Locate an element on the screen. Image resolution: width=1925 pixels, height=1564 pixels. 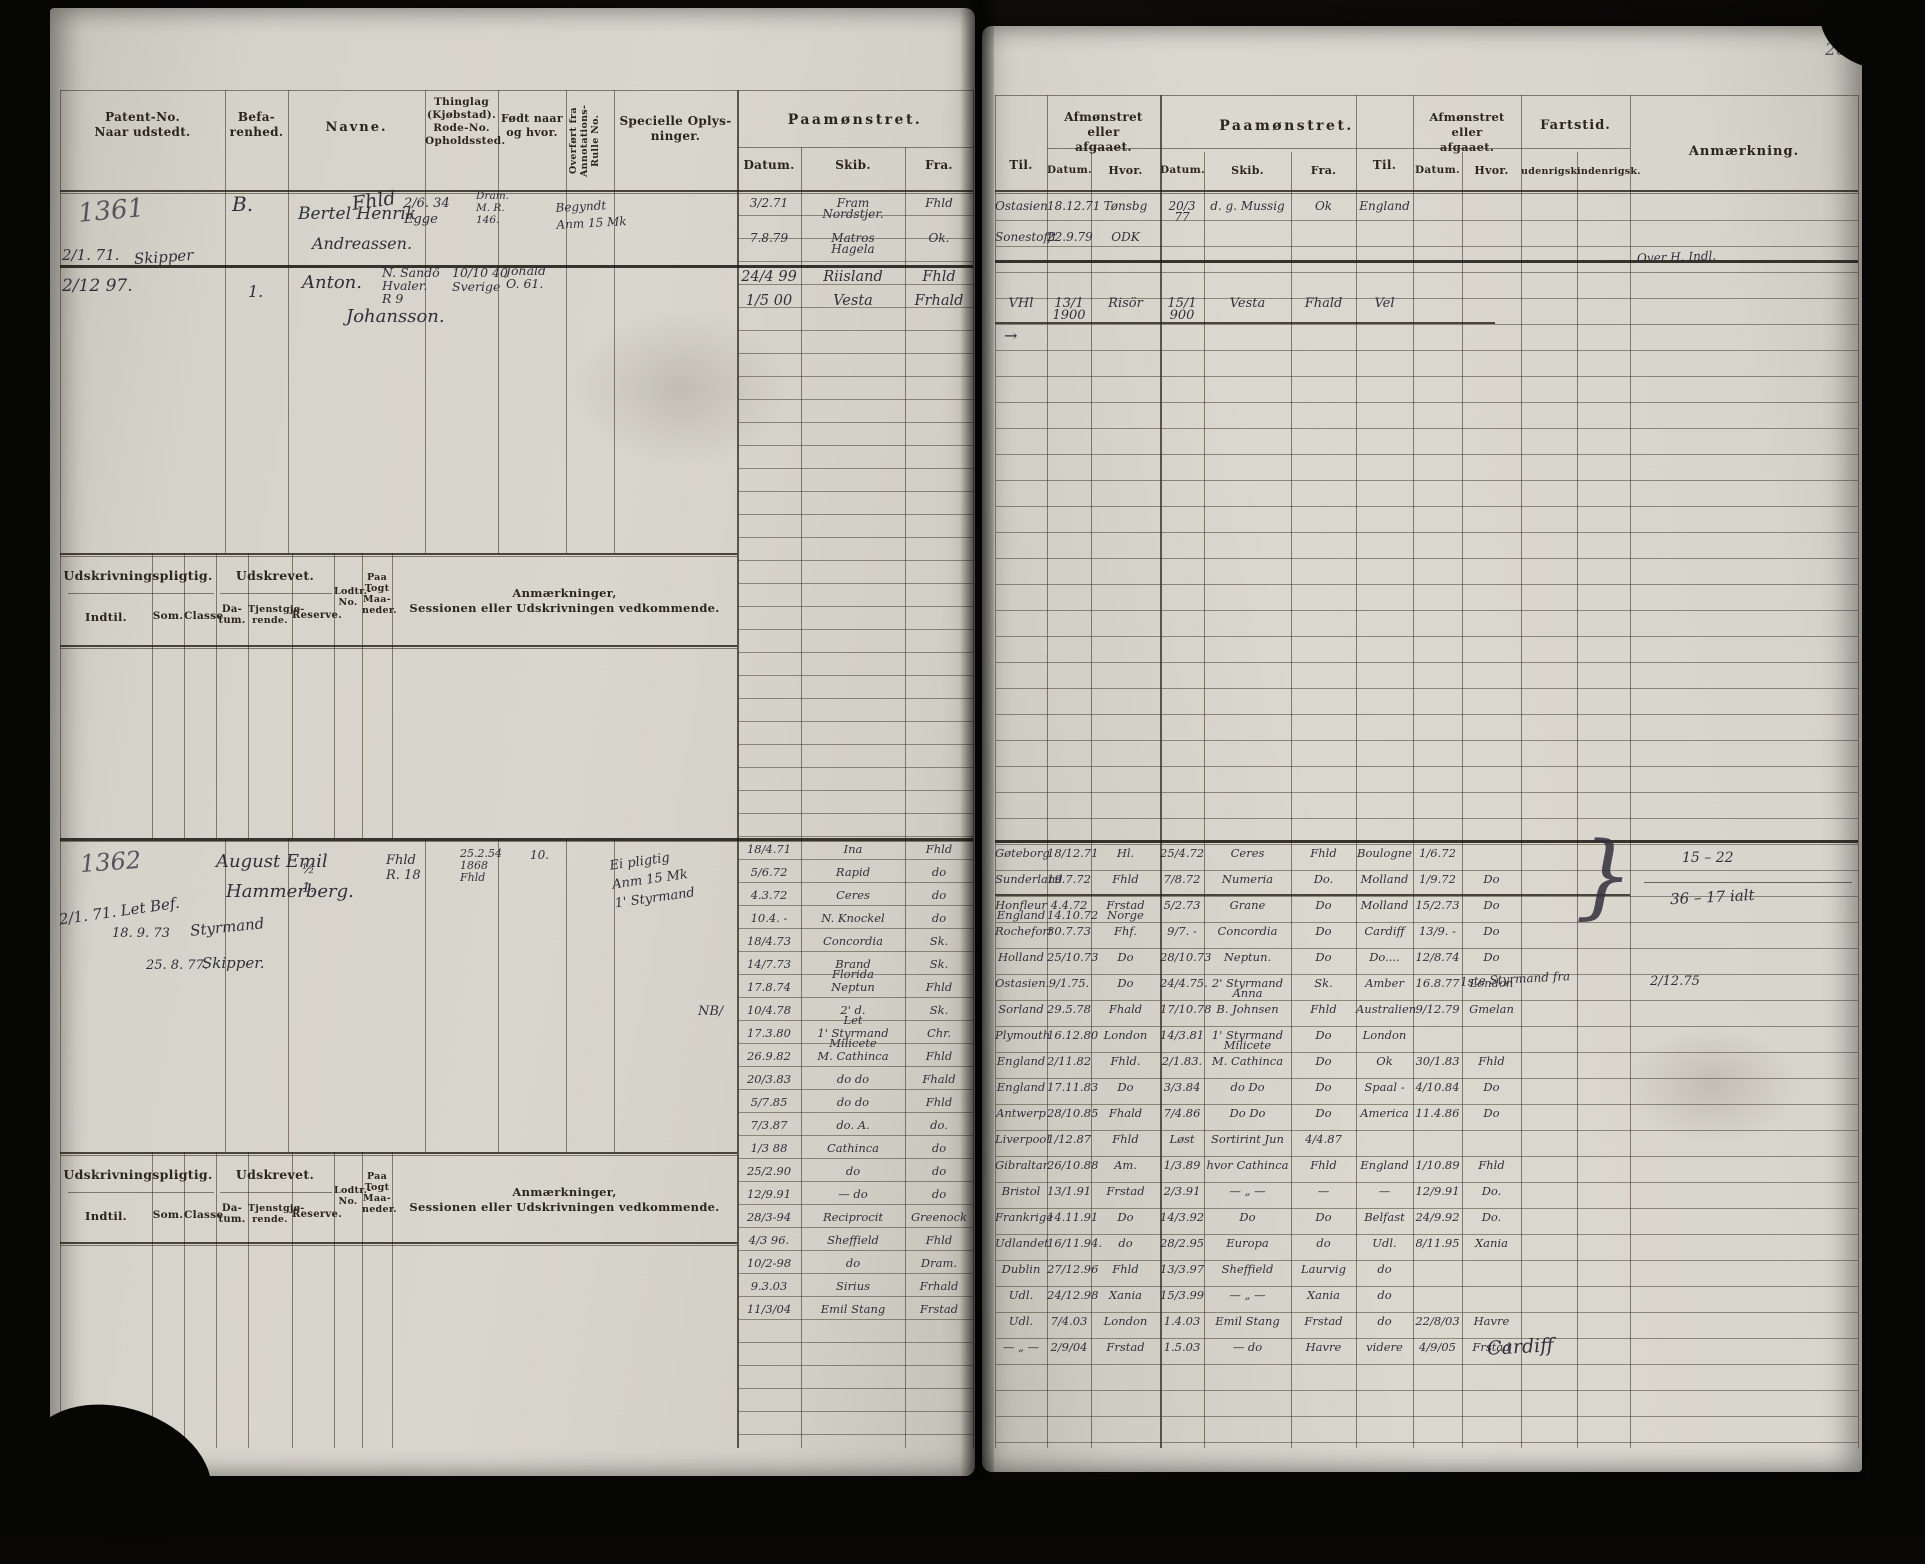
fodt-anton: 10/10 40 Sverige is located at coordinates (480, 279).